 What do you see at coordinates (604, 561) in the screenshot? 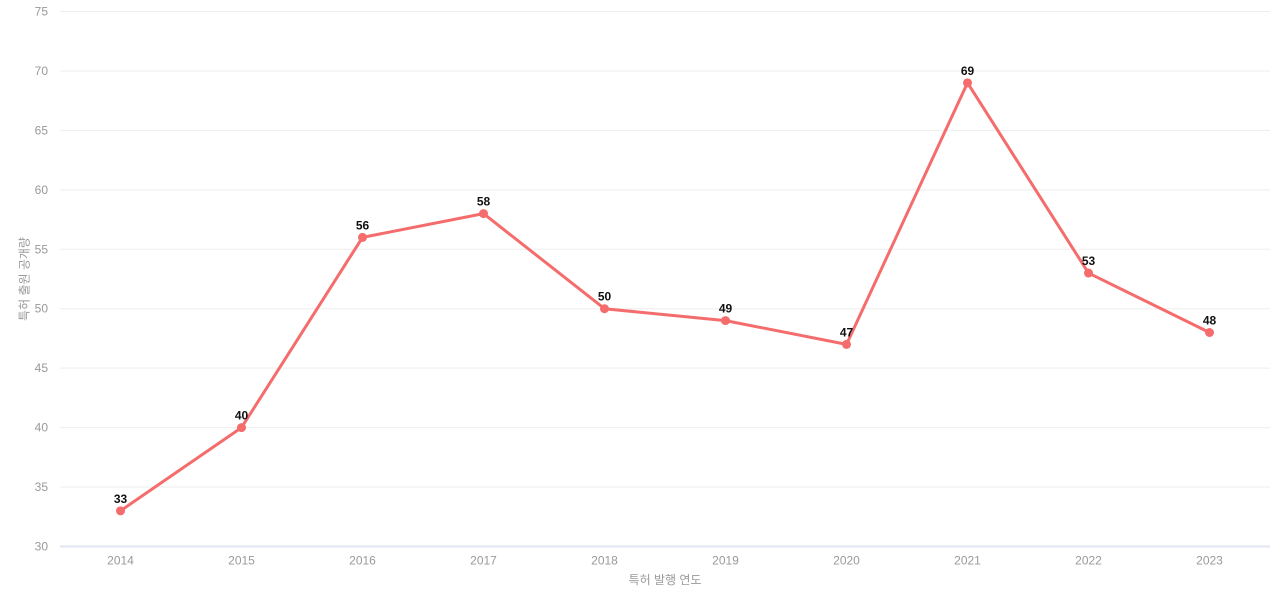
I see `x-tick-label: 2018` at bounding box center [604, 561].